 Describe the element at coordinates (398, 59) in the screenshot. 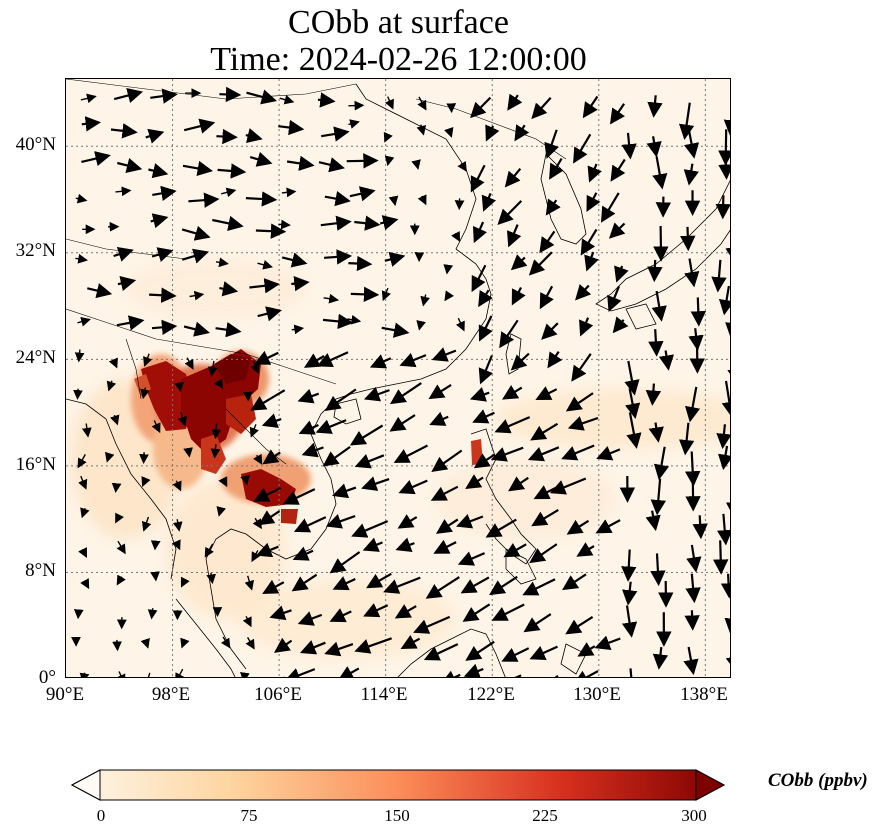

I see `map-subtitle-time: Time: 2024-02-26 12:00:00` at that location.